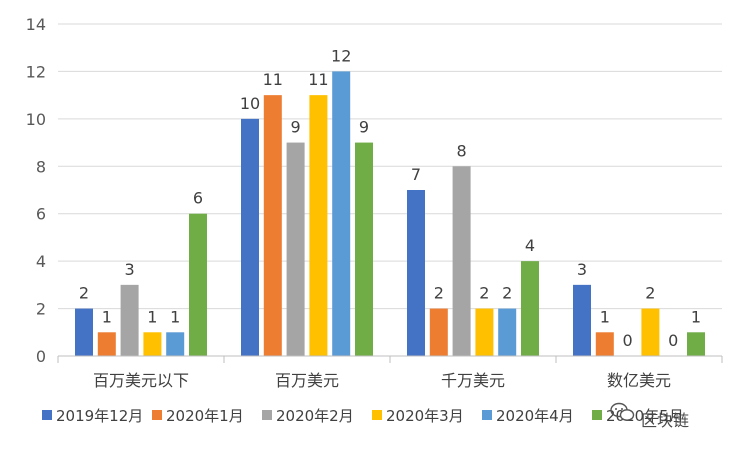 The height and width of the screenshot is (454, 750). What do you see at coordinates (416, 174) in the screenshot?
I see `data-label: 7` at bounding box center [416, 174].